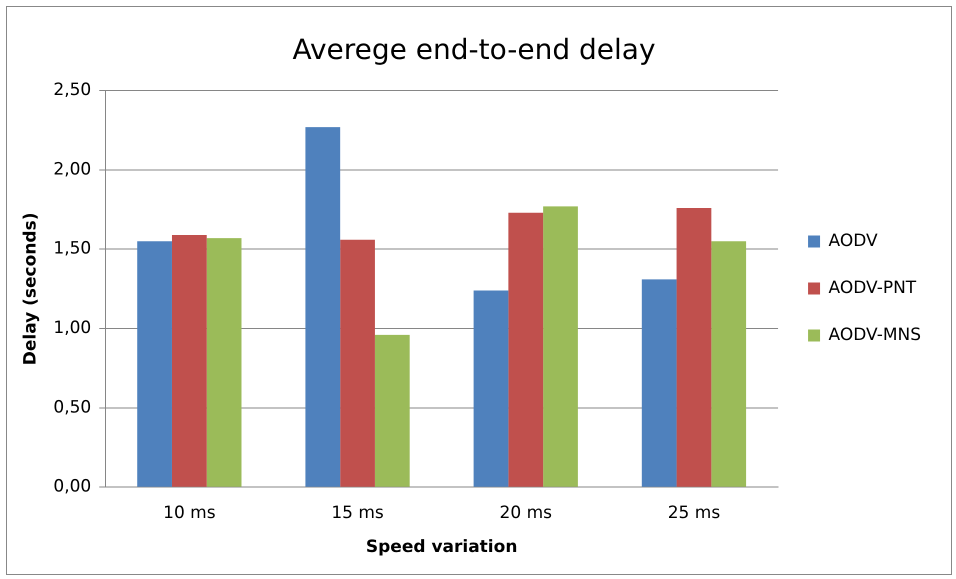 The height and width of the screenshot is (579, 956). I want to click on y-tick-label: 0,00, so click(72, 486).